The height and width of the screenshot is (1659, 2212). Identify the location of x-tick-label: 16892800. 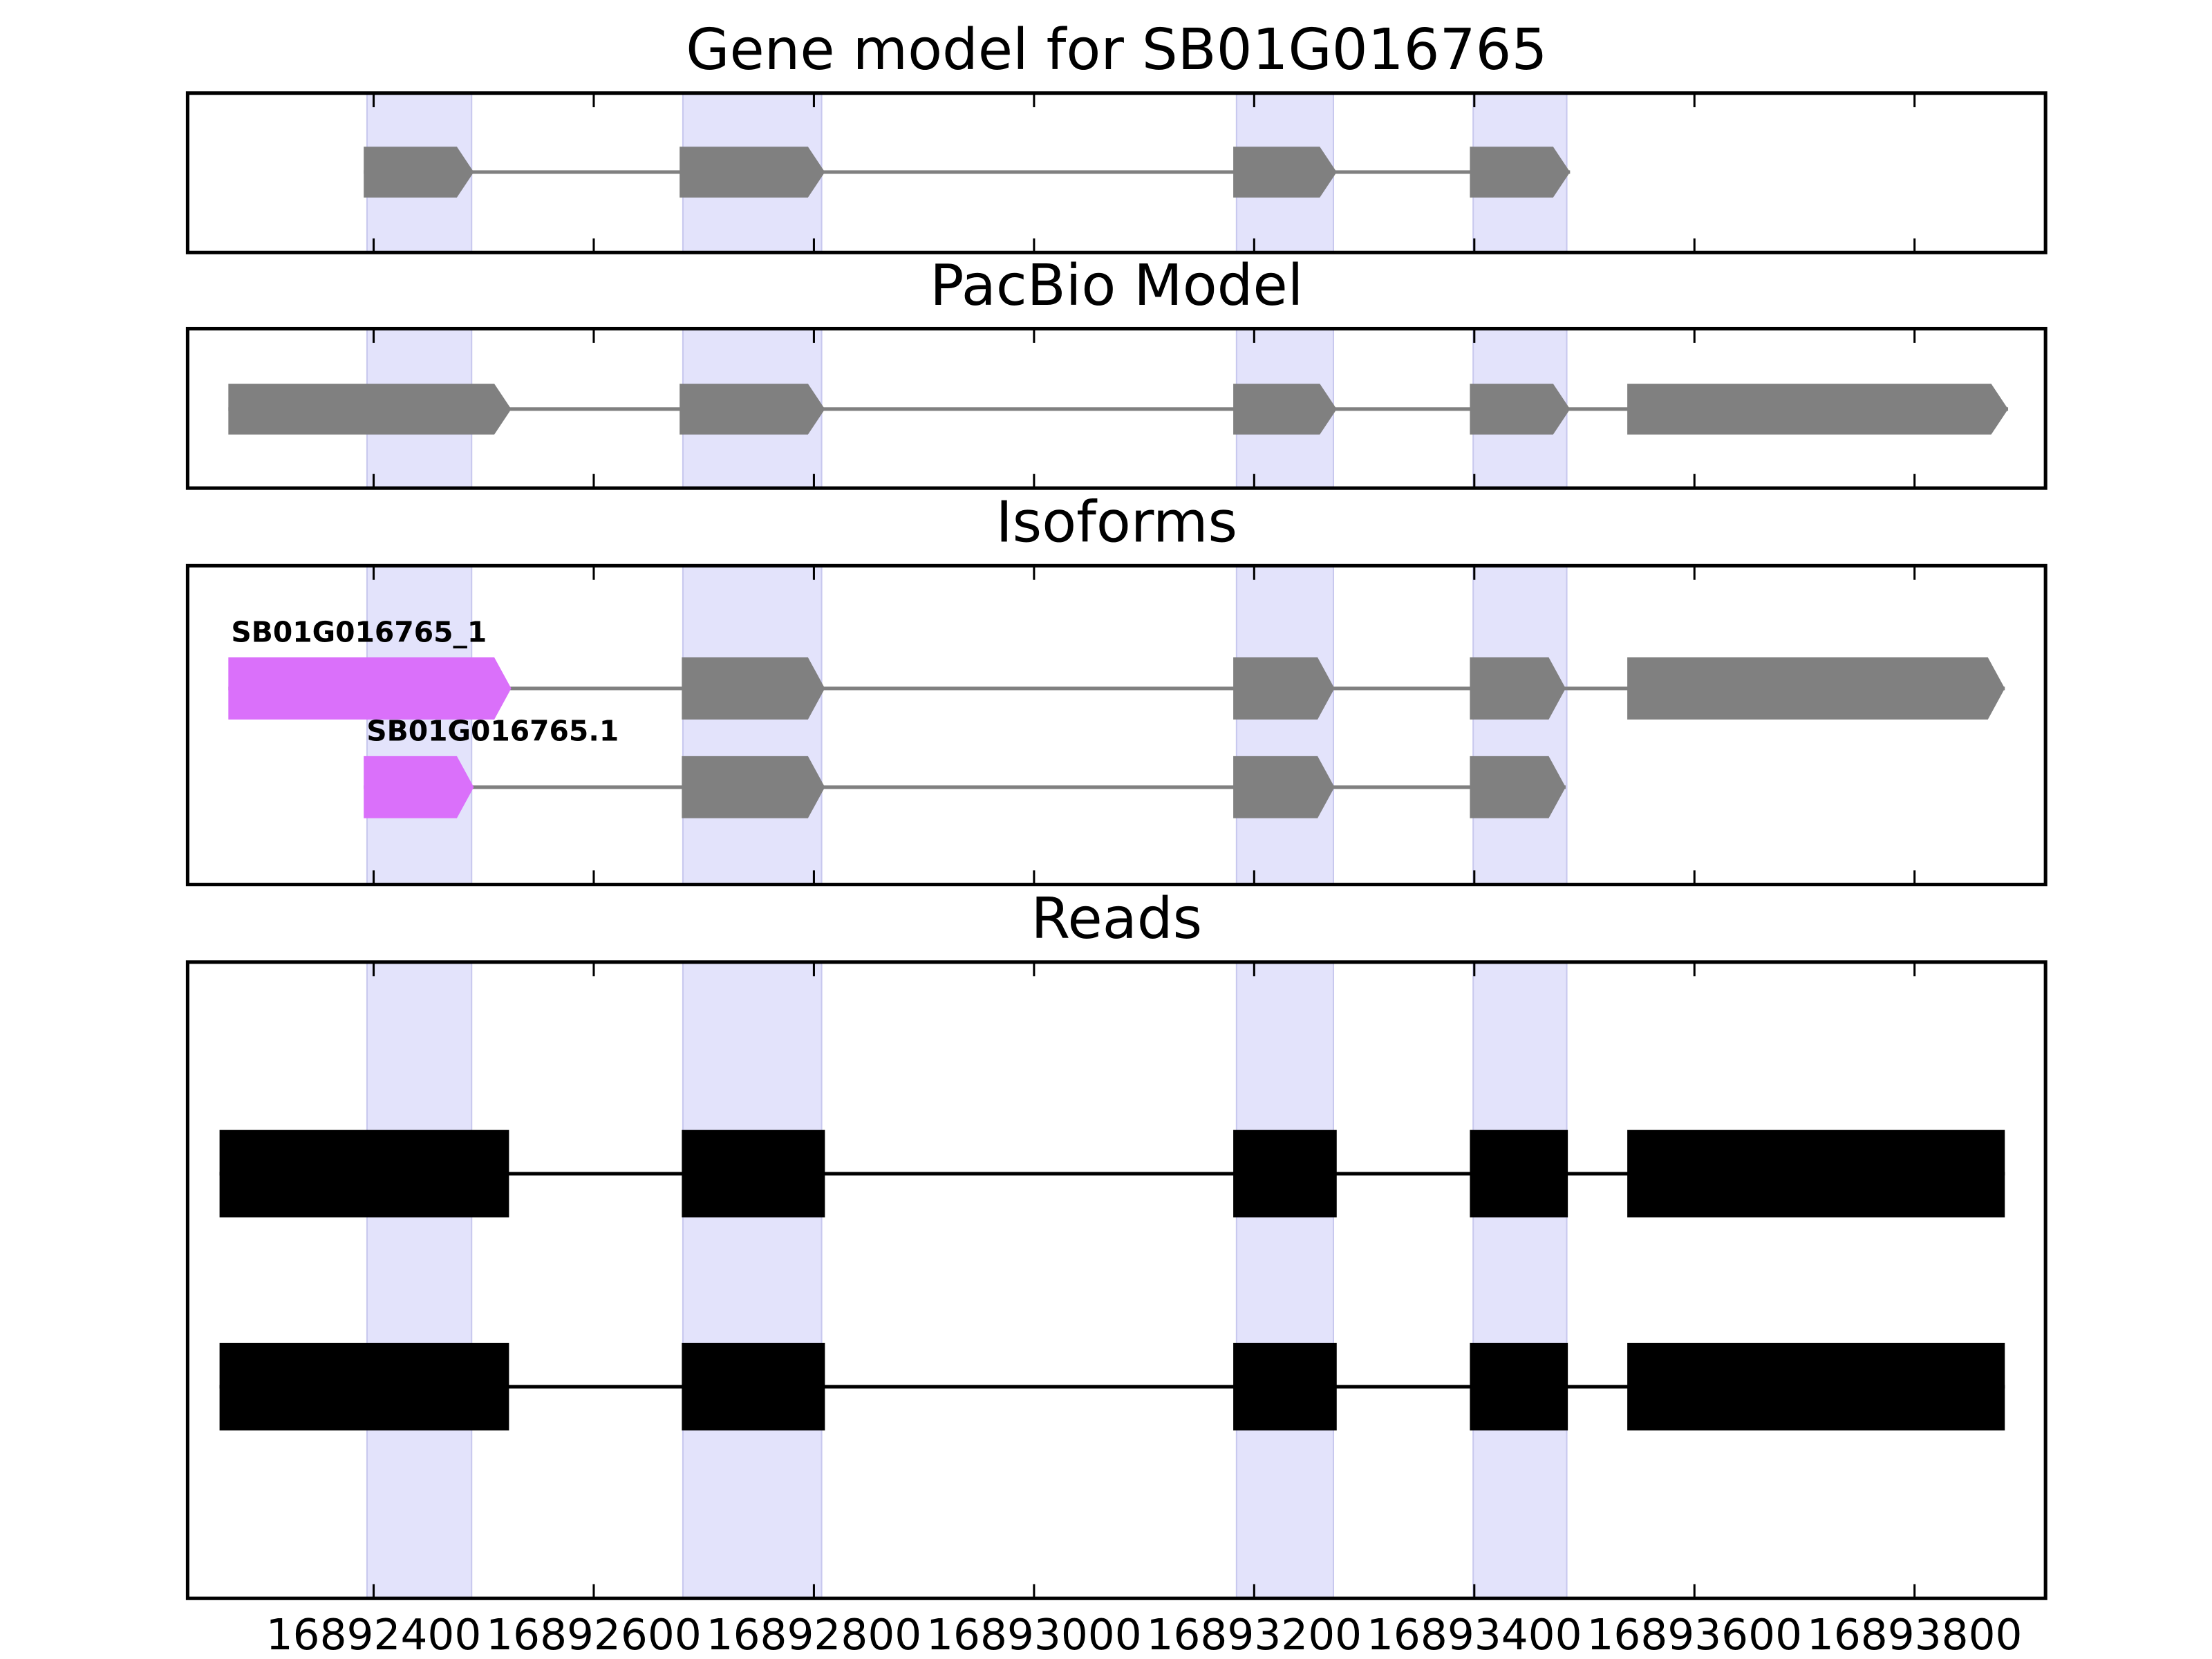
(814, 1635).